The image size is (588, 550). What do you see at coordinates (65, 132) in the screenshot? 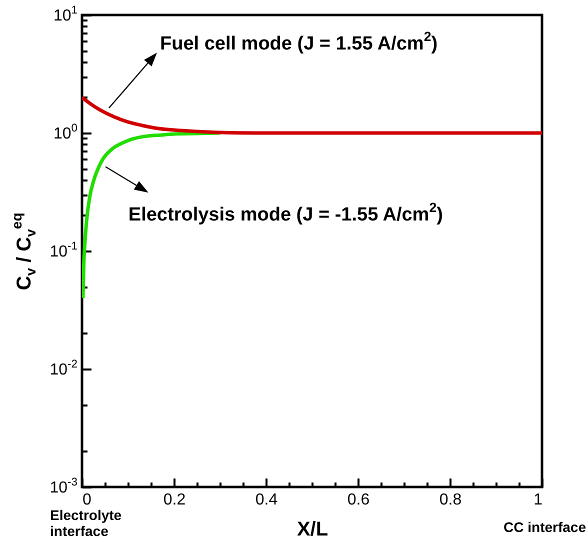
I see `y-tick-label: 10$^{0}$` at bounding box center [65, 132].